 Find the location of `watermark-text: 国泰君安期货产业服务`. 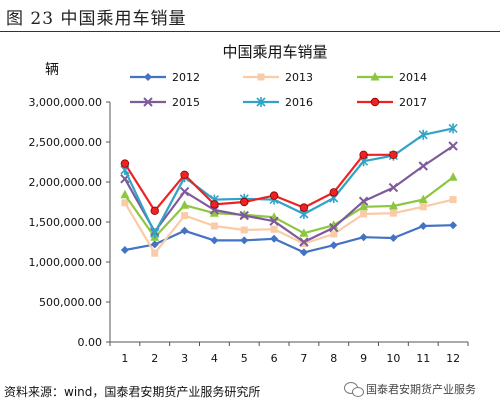

watermark-text: 国泰君安期货产业服务 is located at coordinates (421, 389).